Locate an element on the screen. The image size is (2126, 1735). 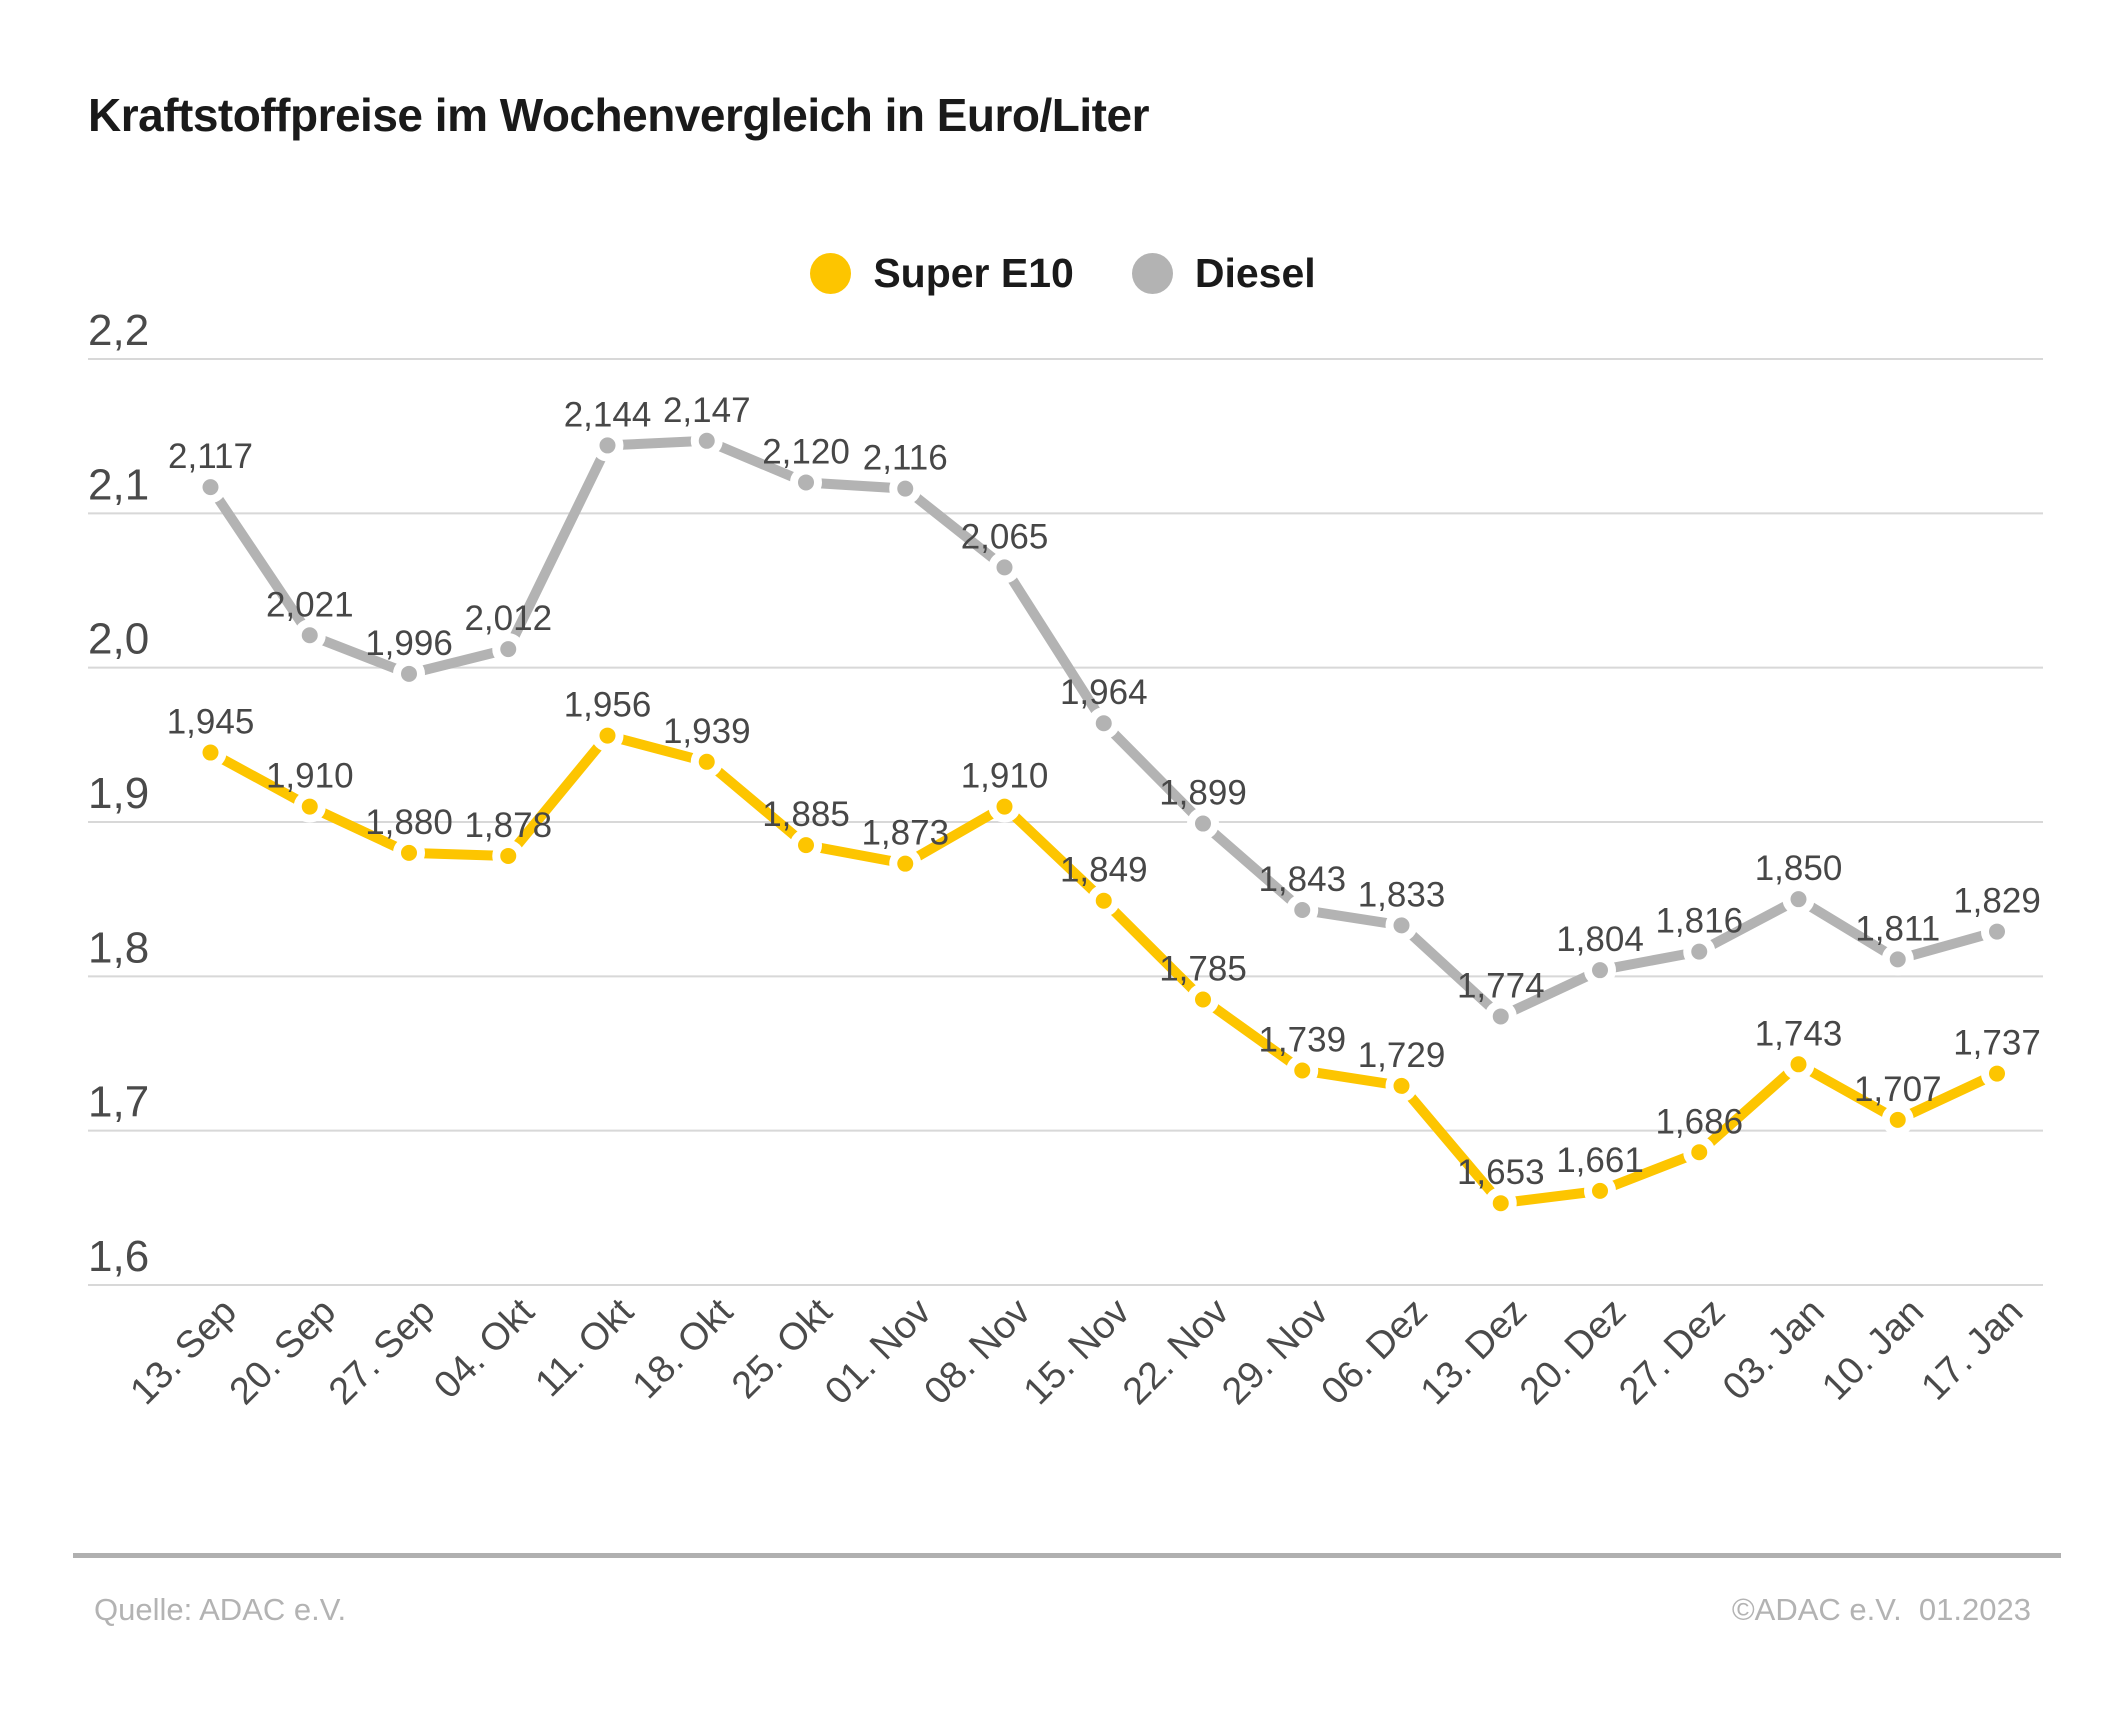
data-point-label-diesel: 2,012 is located at coordinates (508, 618).